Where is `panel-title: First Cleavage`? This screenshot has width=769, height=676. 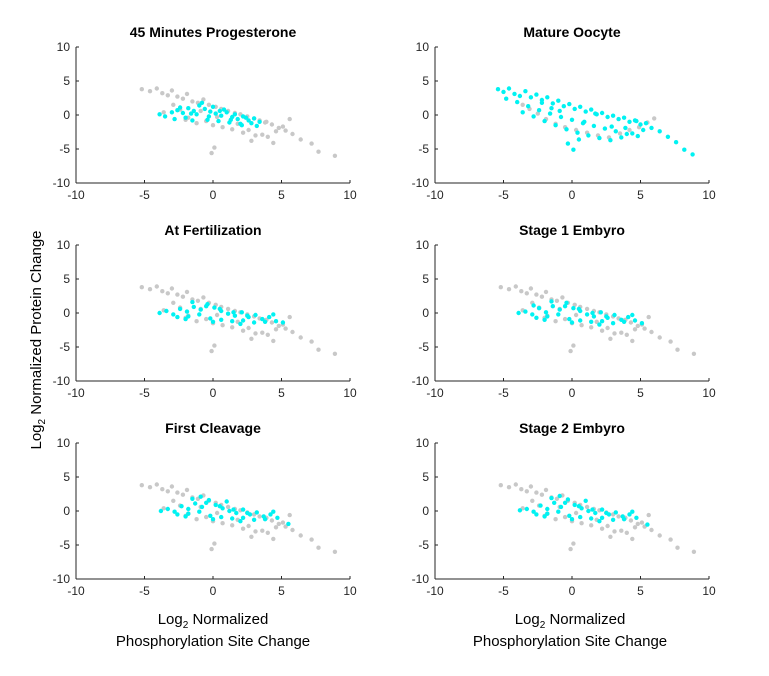
panel-title: First Cleavage is located at coordinates (213, 428).